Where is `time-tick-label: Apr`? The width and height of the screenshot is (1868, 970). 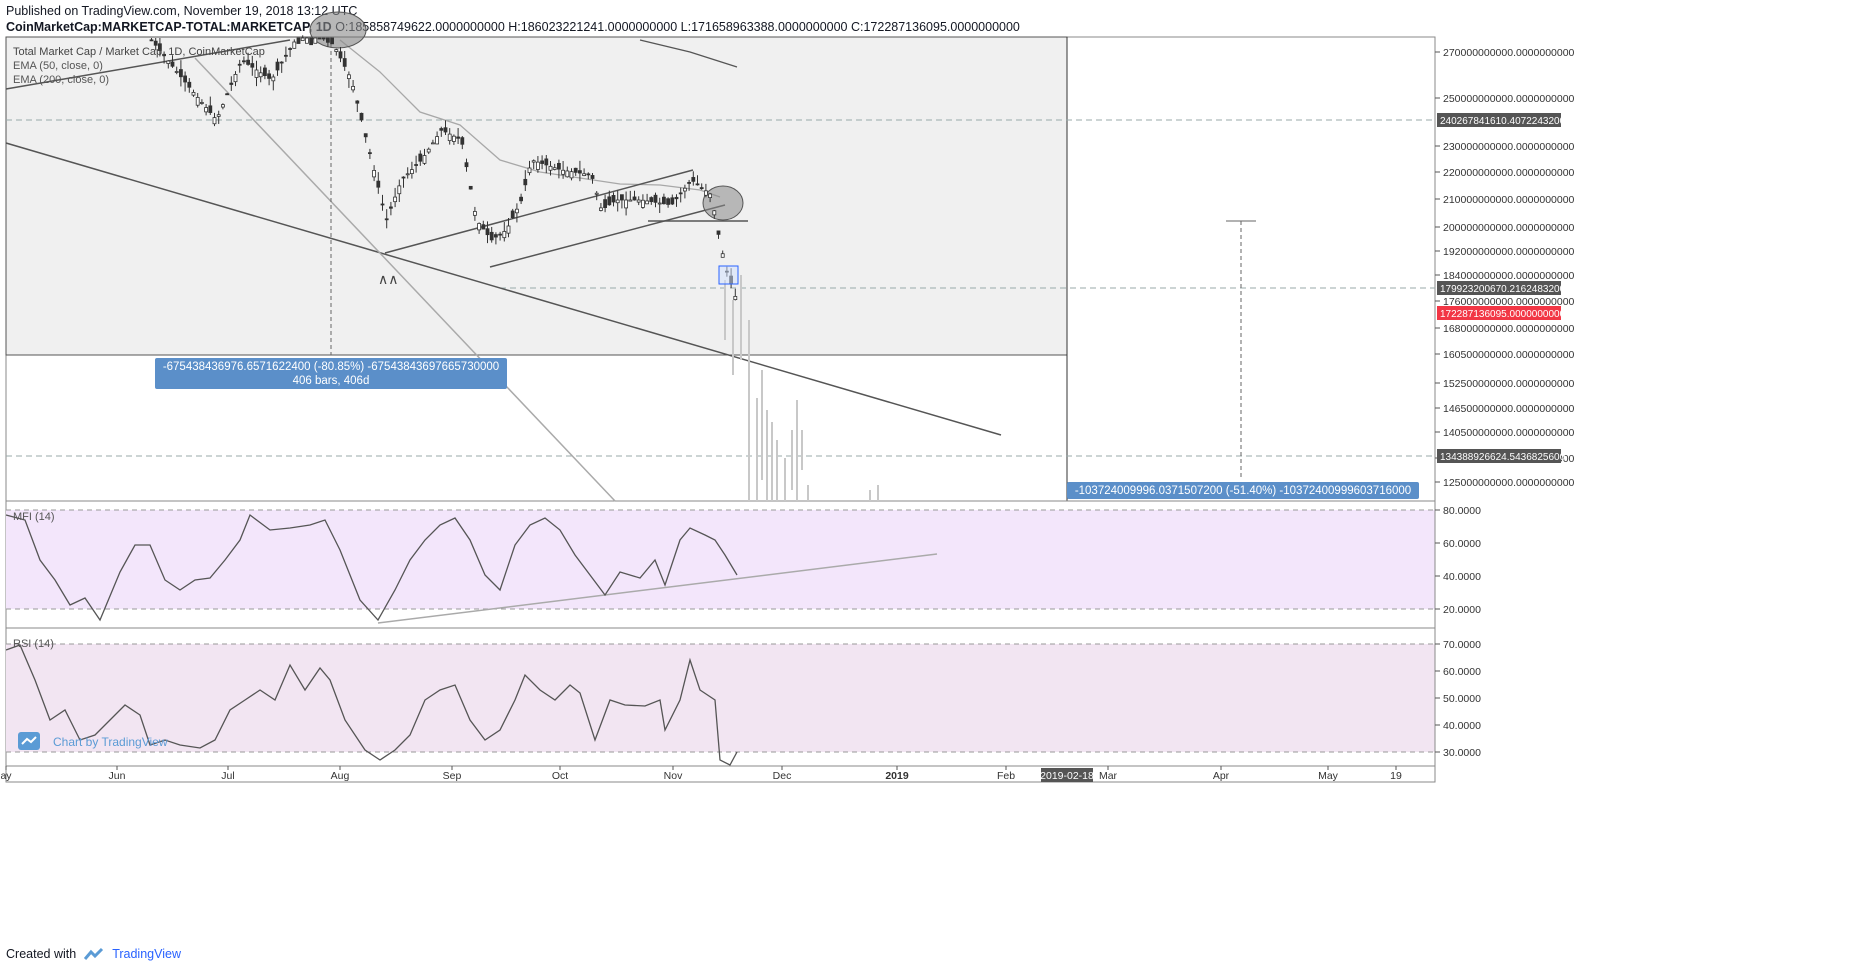 time-tick-label: Apr is located at coordinates (1221, 776).